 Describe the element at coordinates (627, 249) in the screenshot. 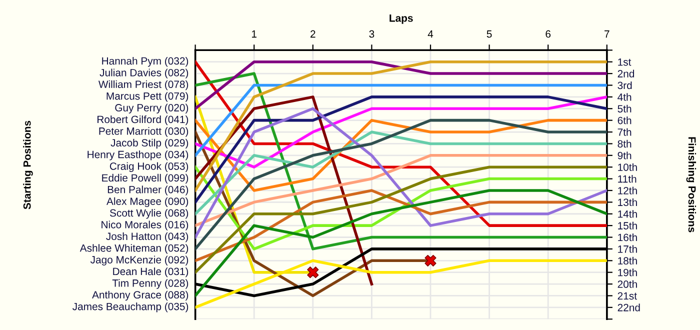

I see `y2-tick-label: 17th` at that location.